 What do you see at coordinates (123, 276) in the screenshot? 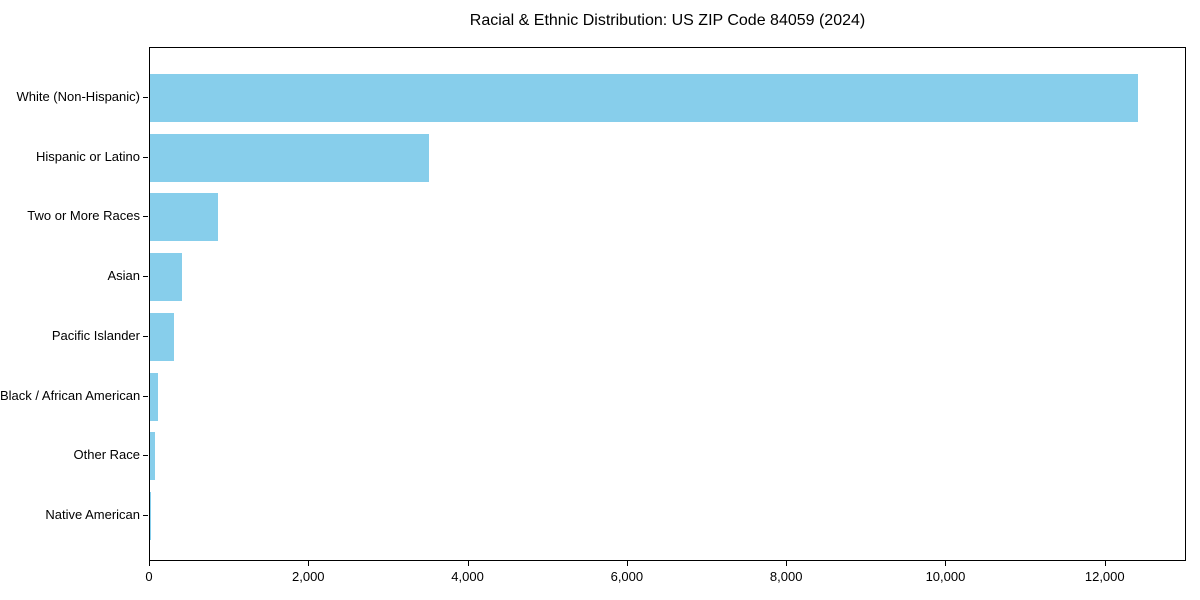
I see `y-category-label: Asian` at bounding box center [123, 276].